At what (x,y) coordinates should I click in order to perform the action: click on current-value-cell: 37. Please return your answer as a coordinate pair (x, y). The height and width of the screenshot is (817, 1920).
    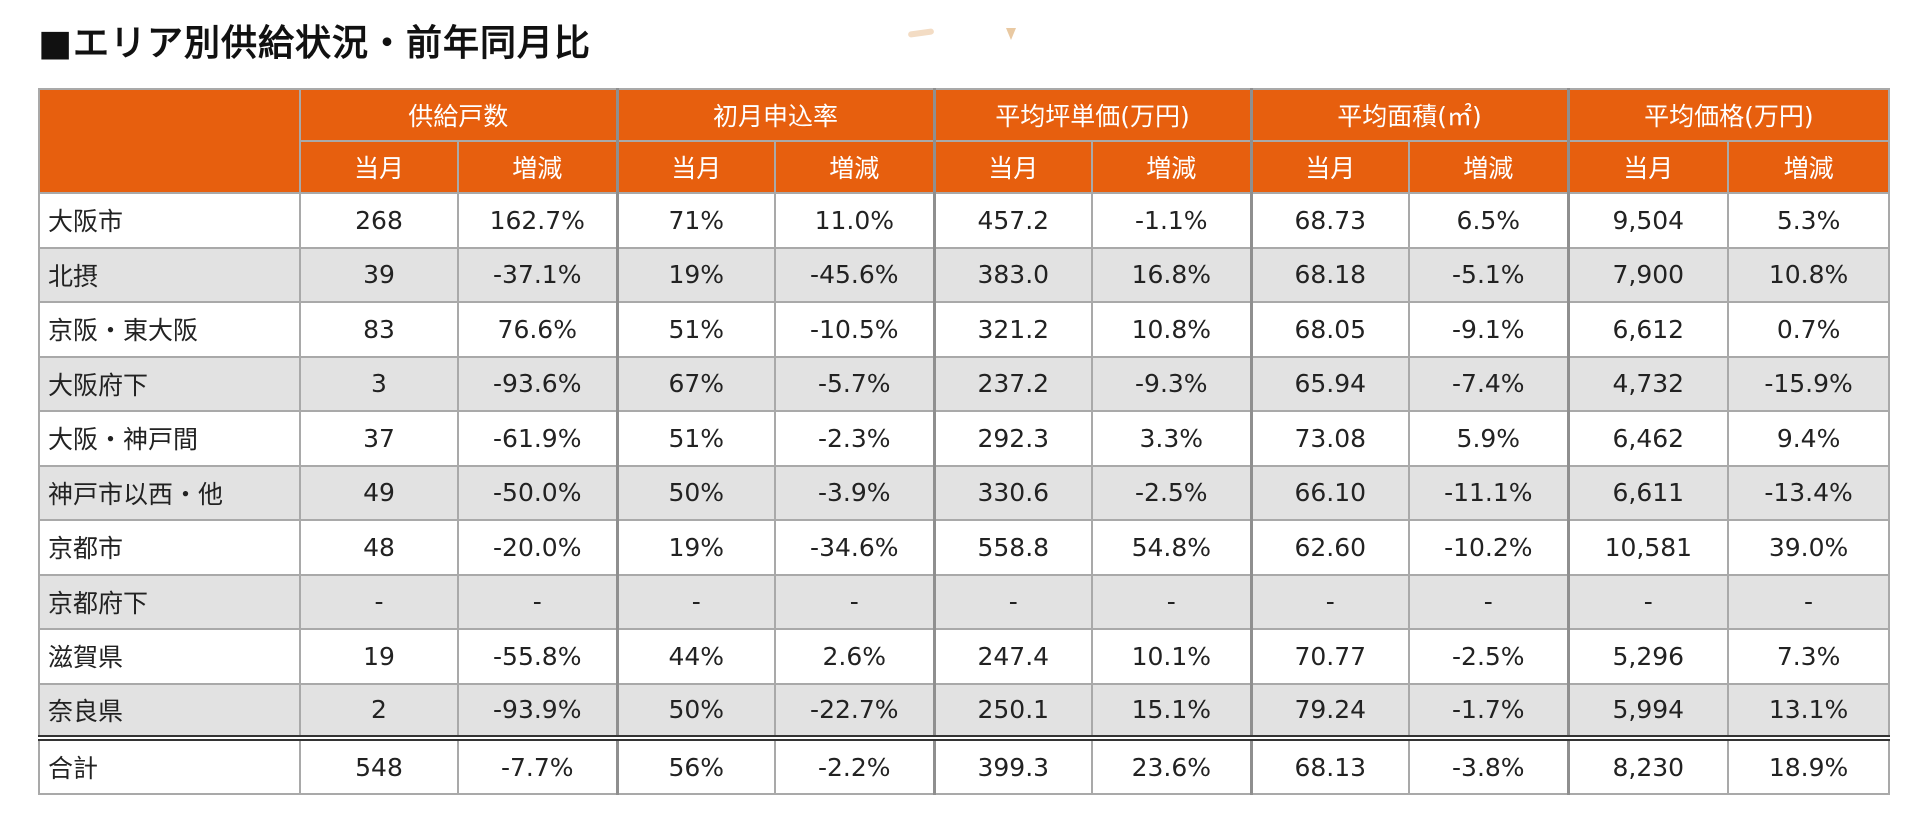
    Looking at the image, I should click on (379, 438).